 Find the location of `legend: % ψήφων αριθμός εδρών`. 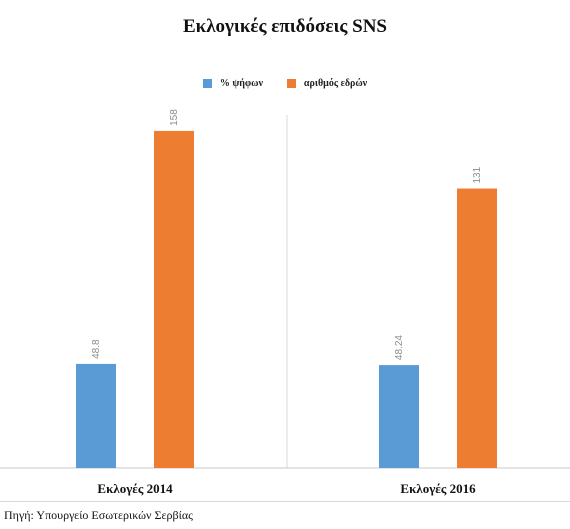

legend: % ψήφων αριθμός εδρών is located at coordinates (285, 83).